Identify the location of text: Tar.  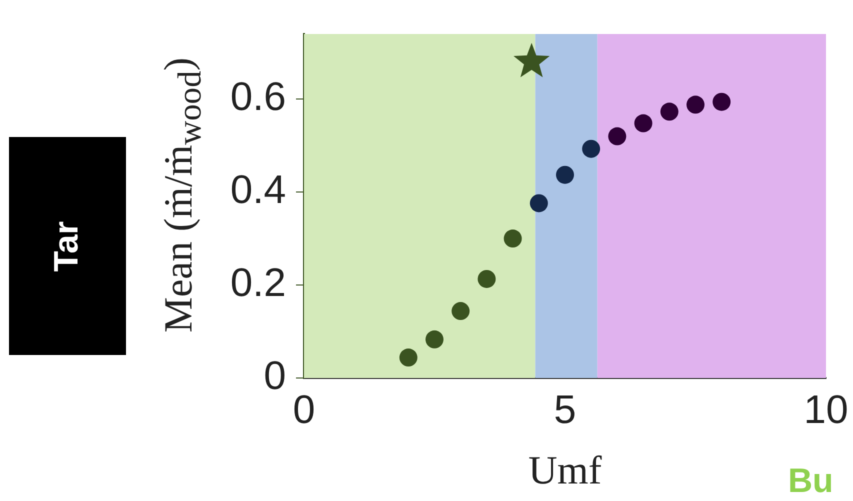
(67, 246).